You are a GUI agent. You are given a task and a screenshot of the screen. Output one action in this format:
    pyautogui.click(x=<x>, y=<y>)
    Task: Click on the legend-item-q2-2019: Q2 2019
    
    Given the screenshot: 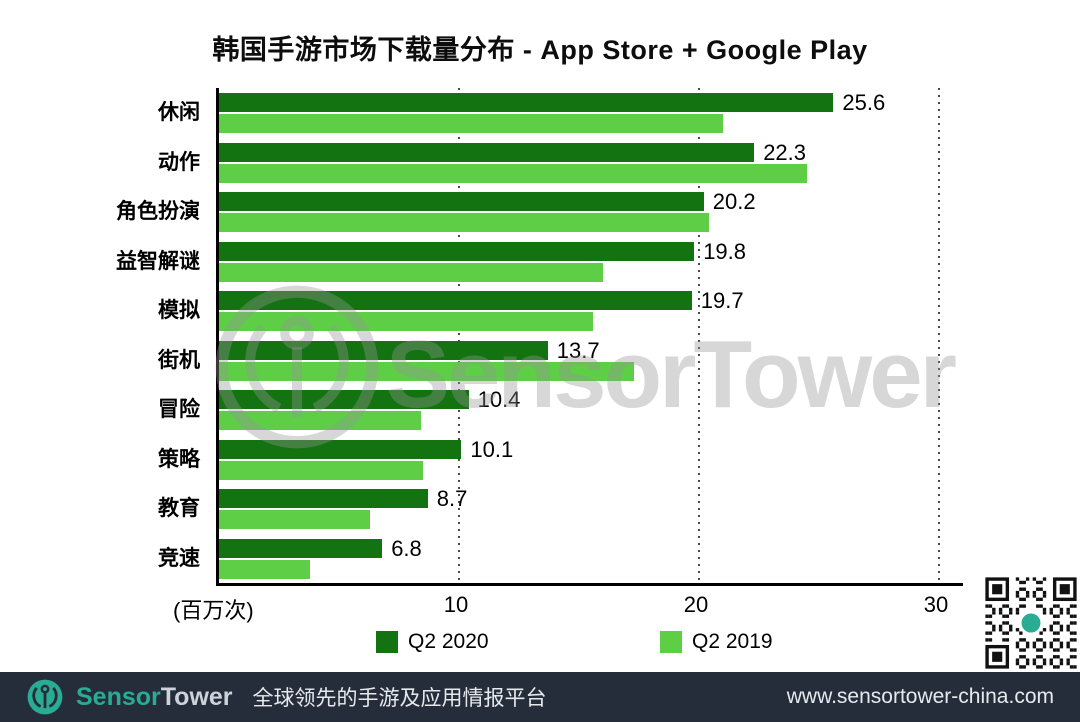 What is the action you would take?
    pyautogui.click(x=716, y=642)
    